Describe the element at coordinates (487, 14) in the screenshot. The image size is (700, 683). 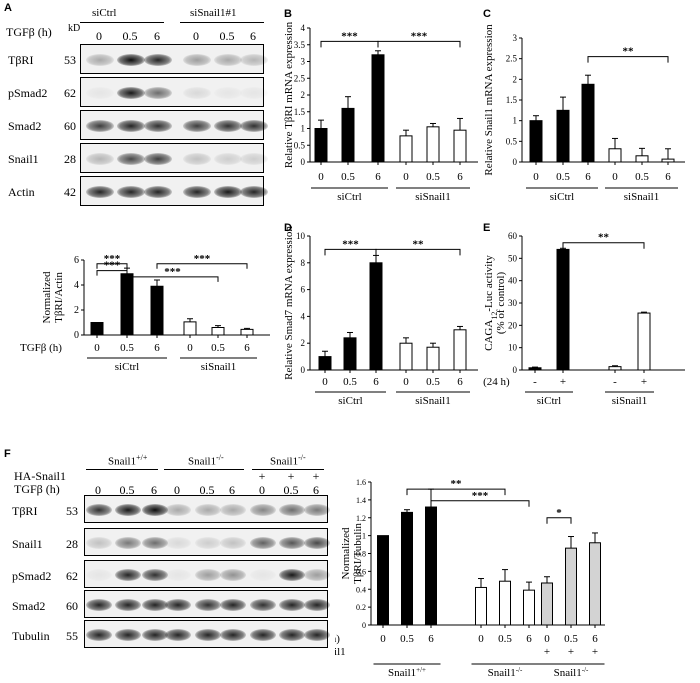
I see `panel-c-letter: C` at that location.